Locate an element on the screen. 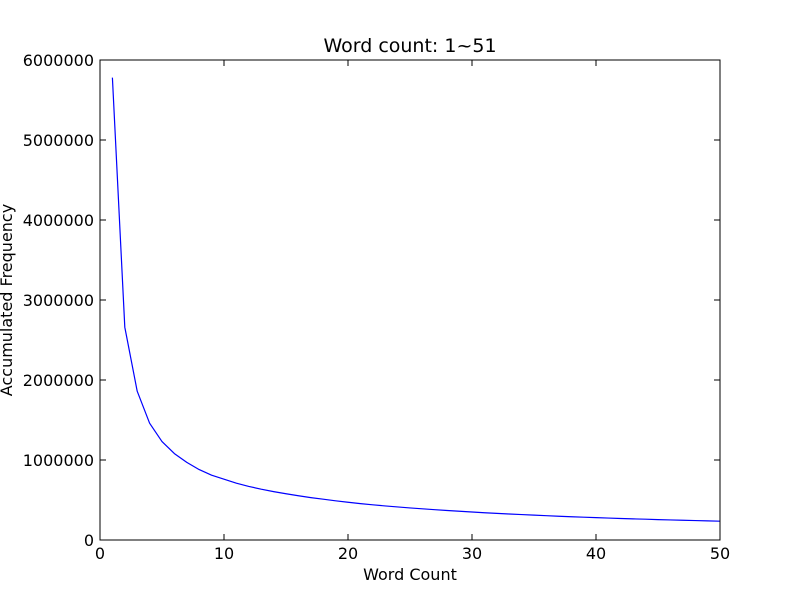 Image resolution: width=800 pixels, height=600 pixels. y-tick-label: 1000000 is located at coordinates (58, 460).